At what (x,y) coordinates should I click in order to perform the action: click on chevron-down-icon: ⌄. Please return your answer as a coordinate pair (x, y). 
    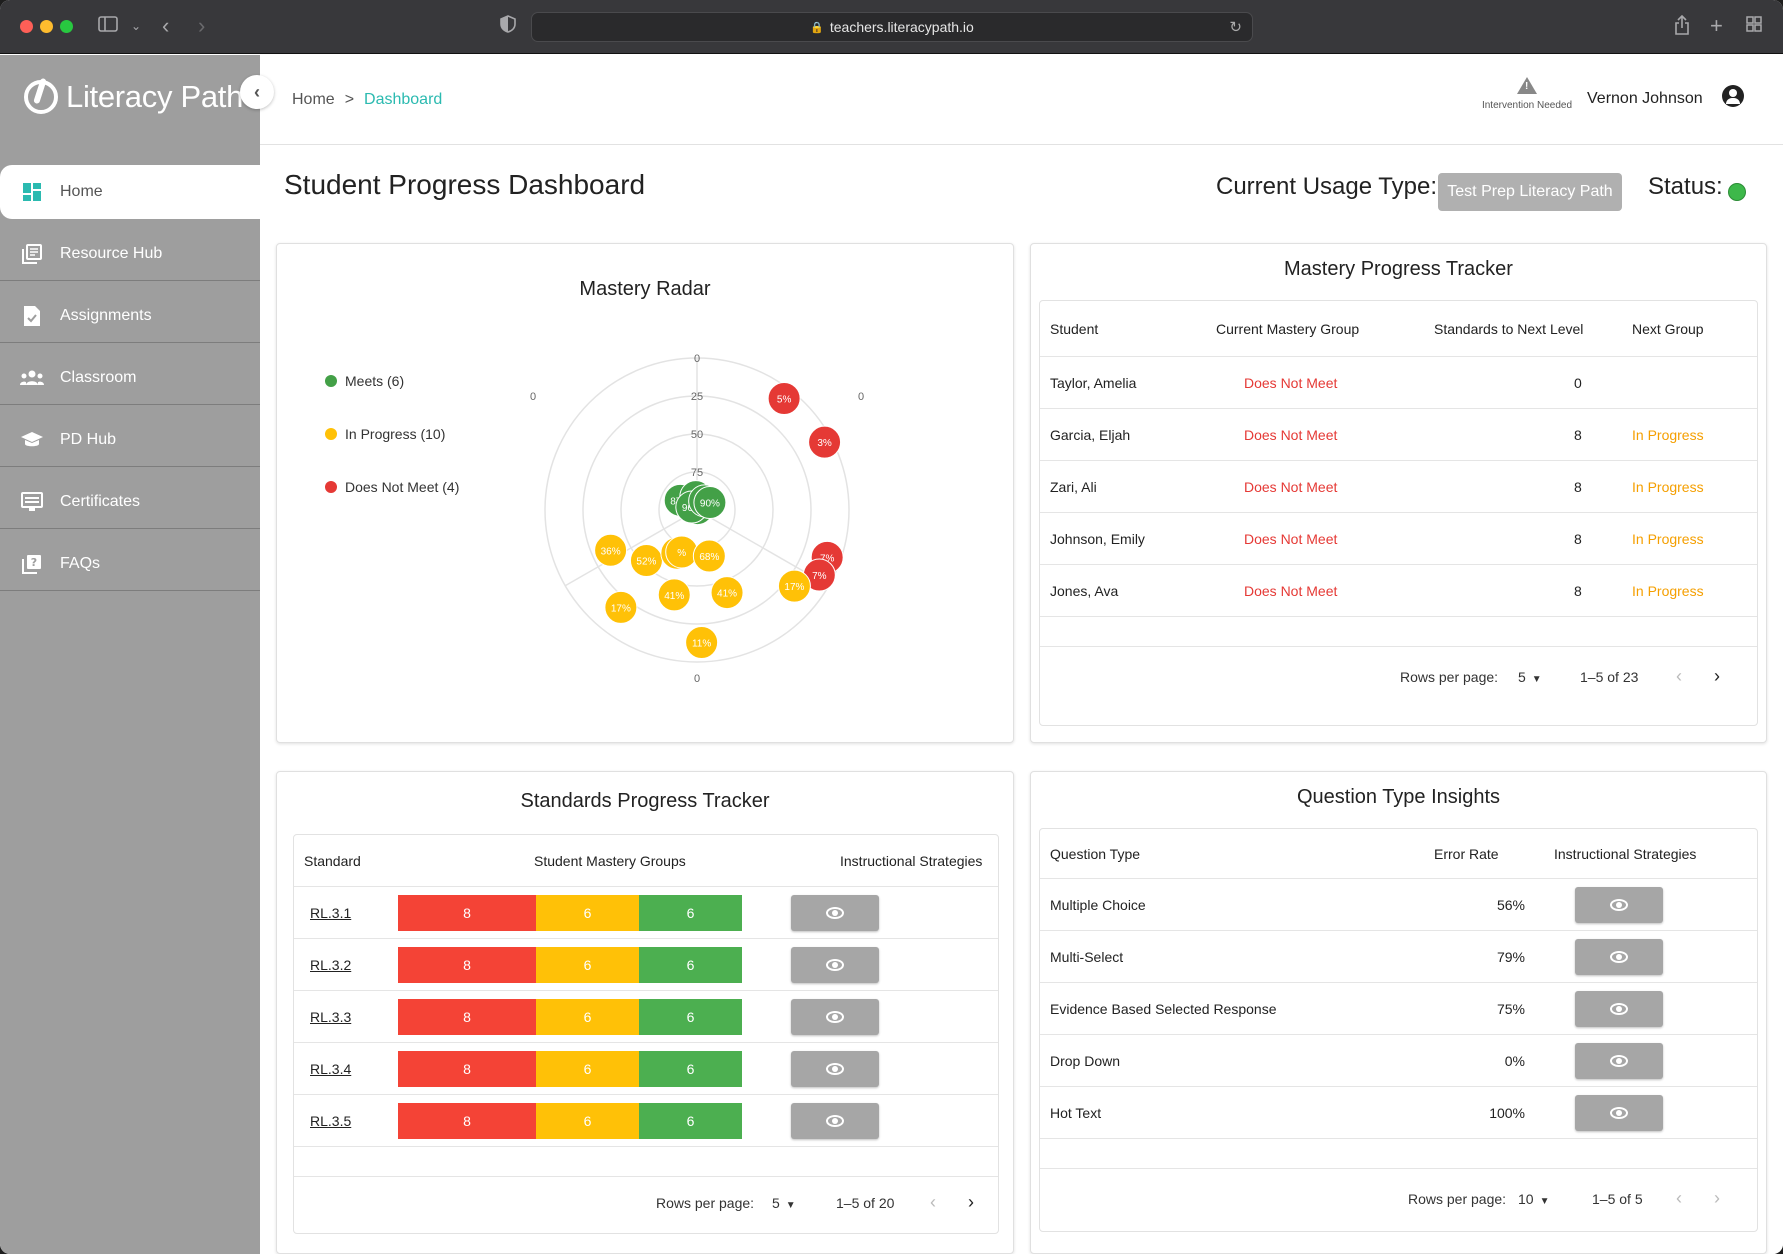
    Looking at the image, I should click on (136, 26).